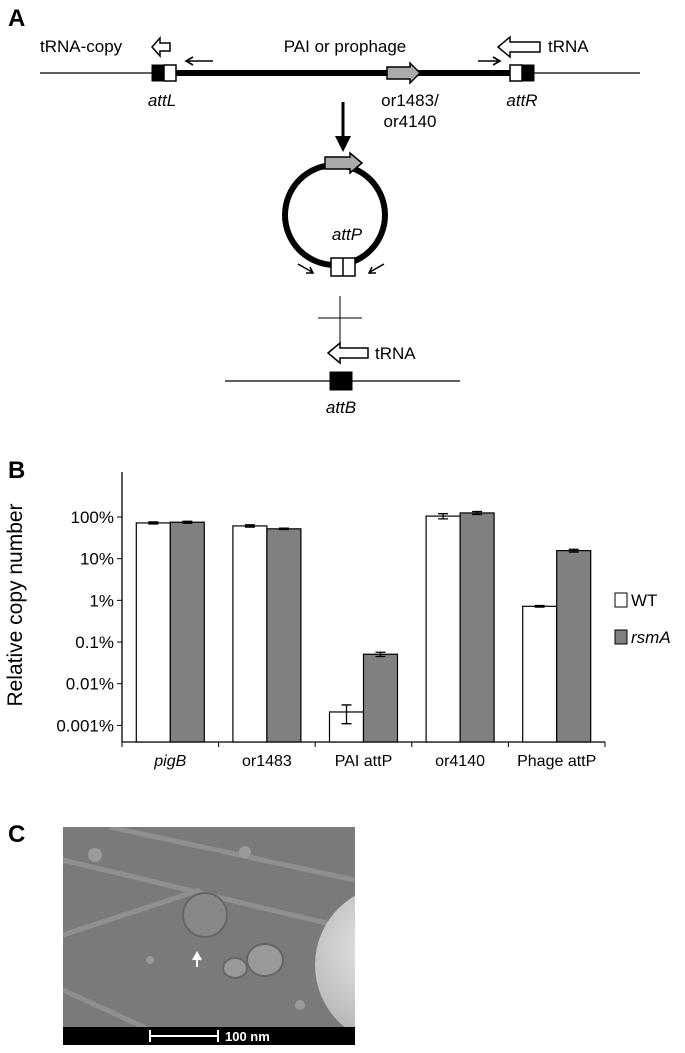 Image resolution: width=685 pixels, height=1053 pixels. Describe the element at coordinates (247, 1036) in the screenshot. I see `scale-bar-label: 100 nm` at that location.